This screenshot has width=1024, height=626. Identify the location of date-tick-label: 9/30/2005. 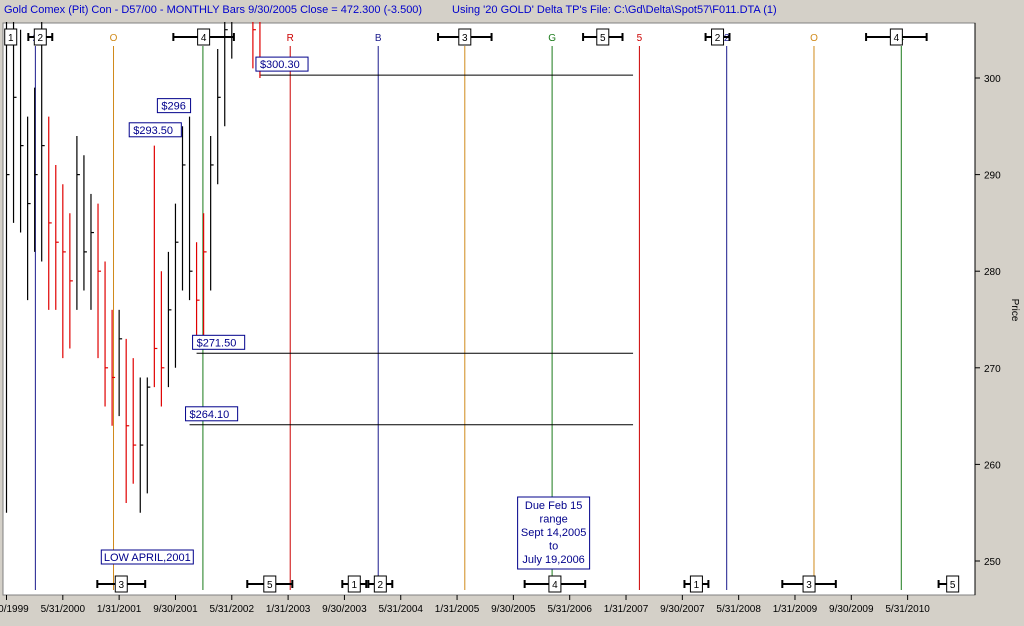
(513, 609).